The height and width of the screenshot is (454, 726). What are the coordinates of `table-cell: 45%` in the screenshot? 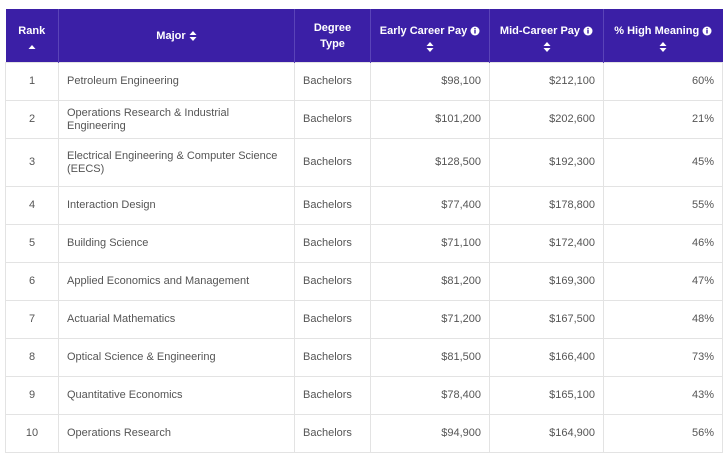 It's located at (663, 162).